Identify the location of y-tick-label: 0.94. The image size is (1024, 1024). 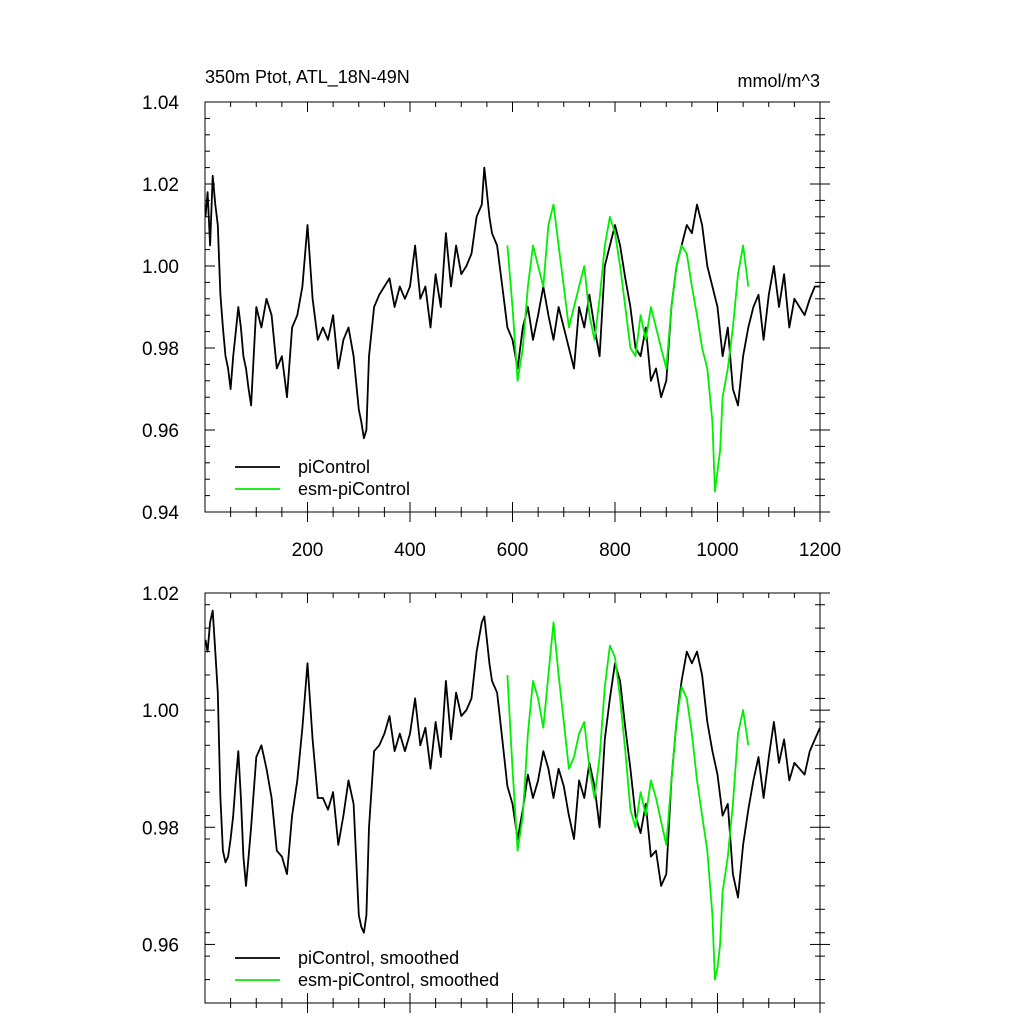
(160, 513).